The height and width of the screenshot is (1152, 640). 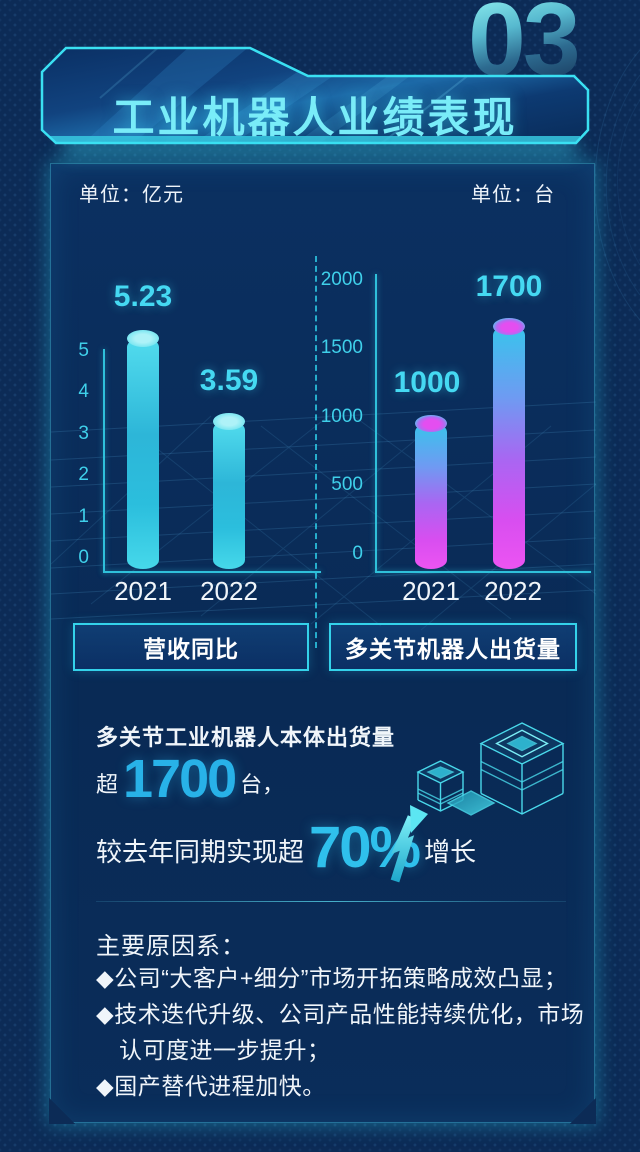 I want to click on bar-value-label: 1700, so click(x=509, y=286).